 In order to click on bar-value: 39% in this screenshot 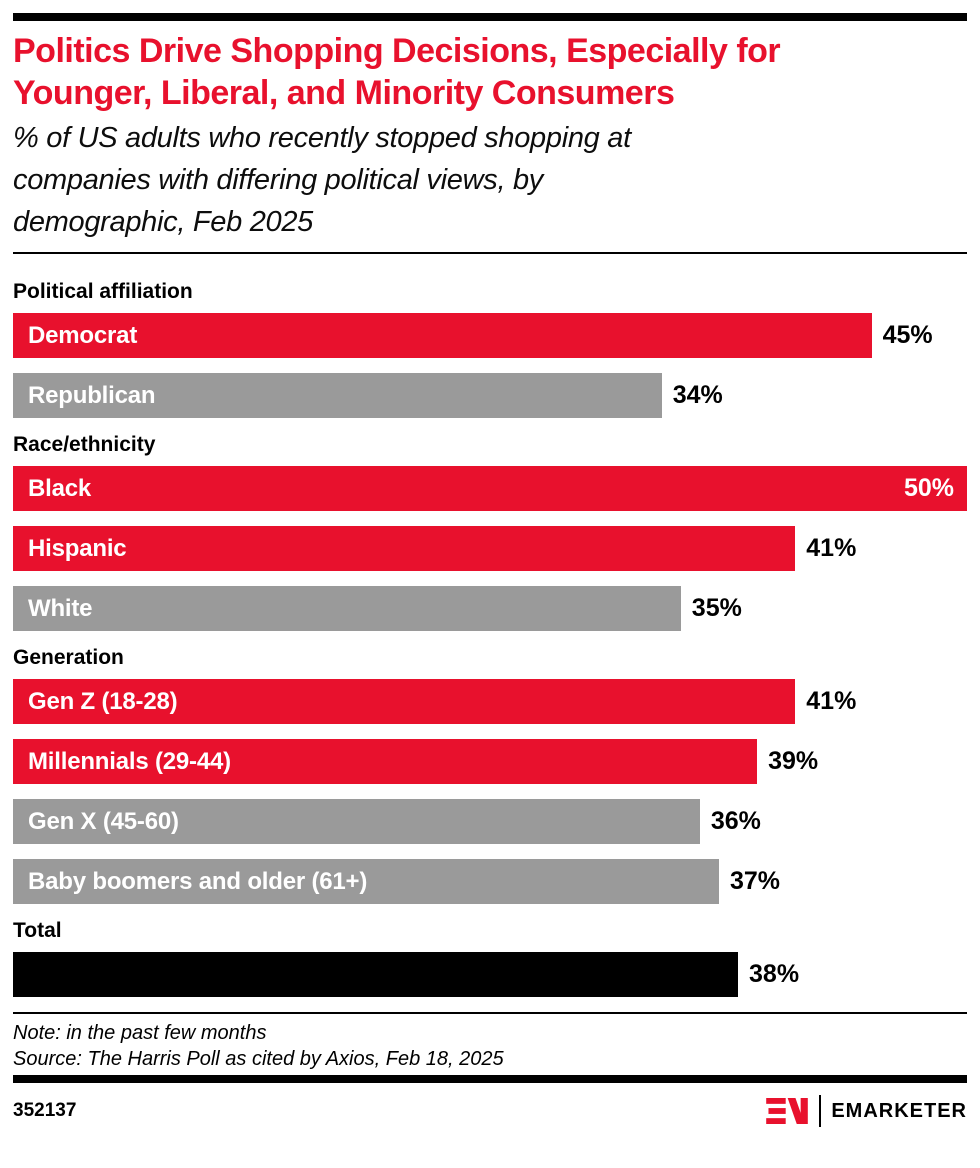, I will do `click(793, 761)`.